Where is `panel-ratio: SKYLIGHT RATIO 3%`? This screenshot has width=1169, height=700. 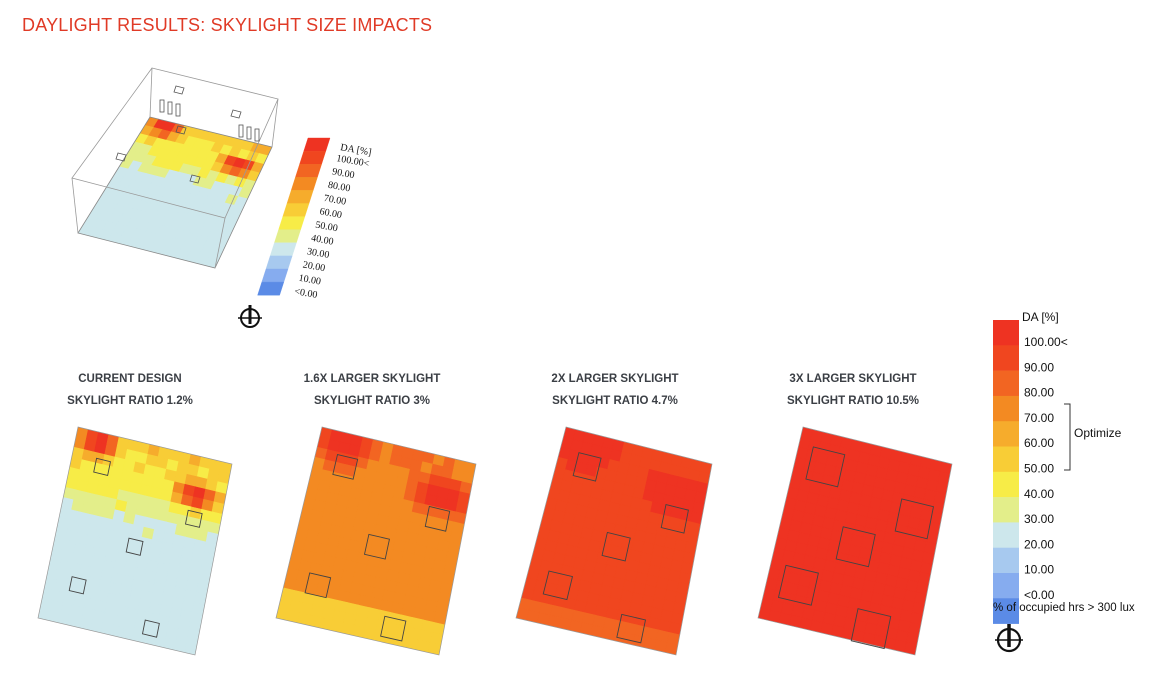 panel-ratio: SKYLIGHT RATIO 3% is located at coordinates (372, 401).